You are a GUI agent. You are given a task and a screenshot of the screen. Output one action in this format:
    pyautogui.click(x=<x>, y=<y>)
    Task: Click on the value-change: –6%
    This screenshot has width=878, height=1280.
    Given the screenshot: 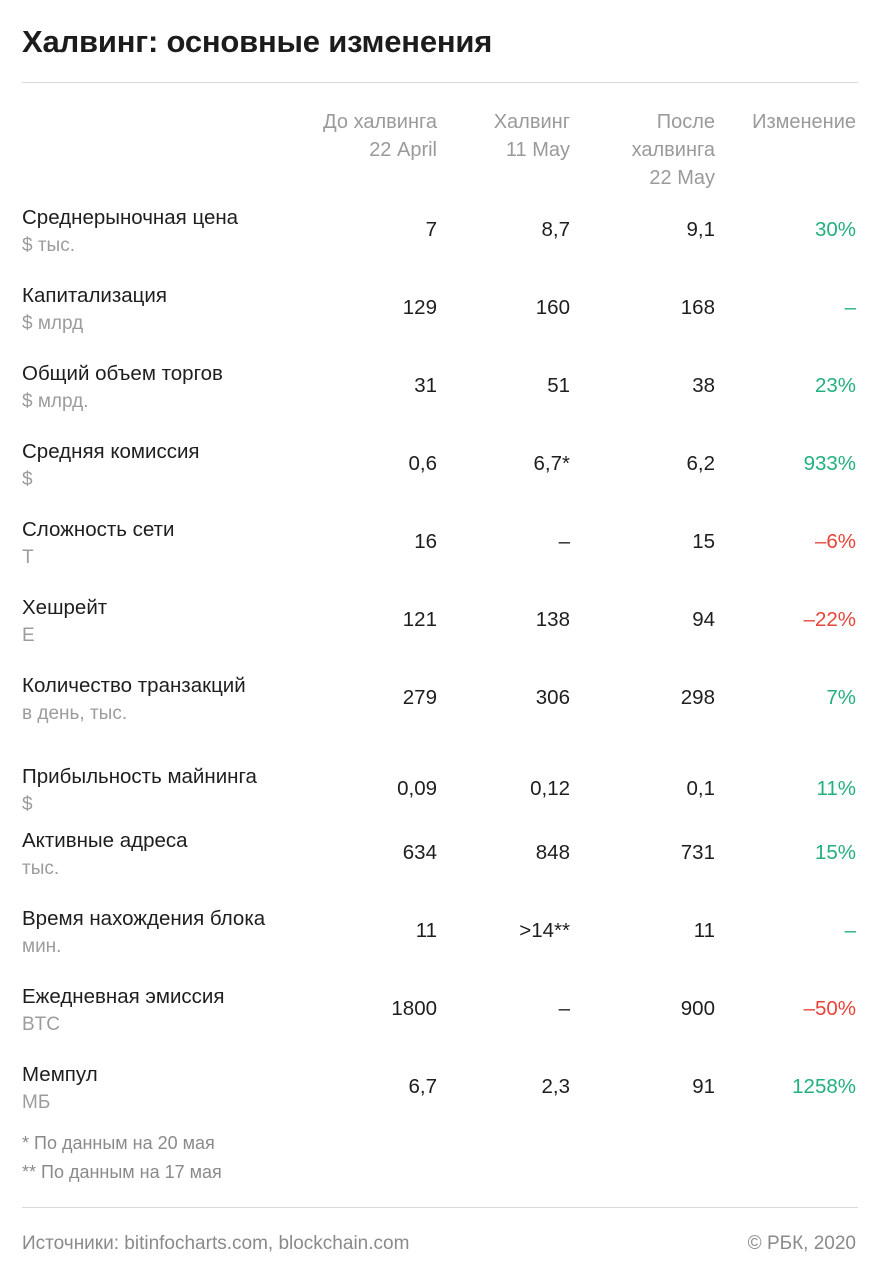 What is the action you would take?
    pyautogui.click(x=835, y=541)
    